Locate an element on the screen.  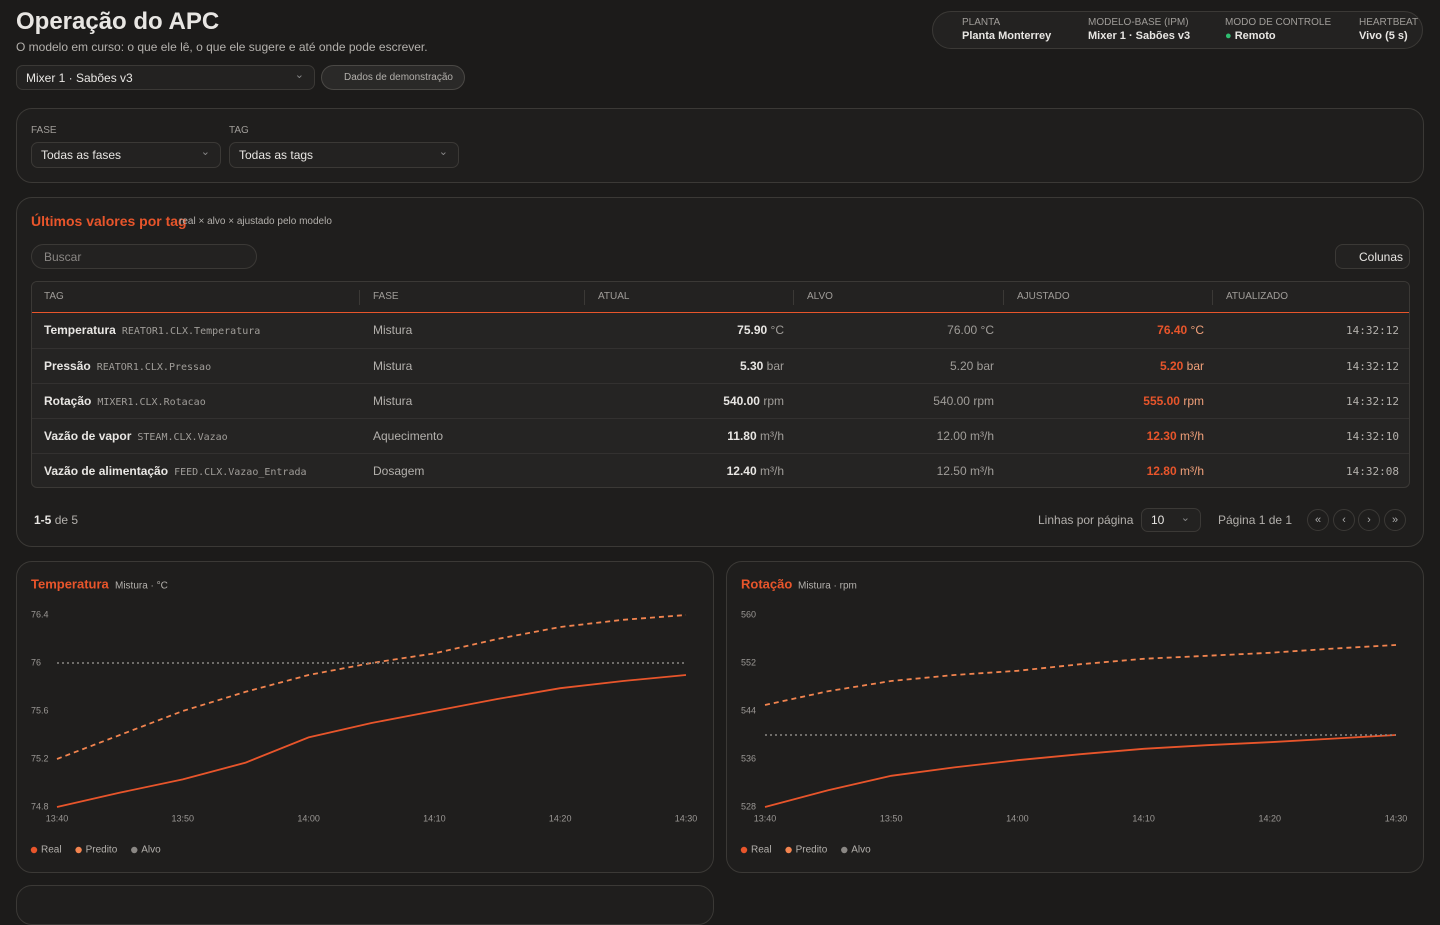
tag-name: Temperatura is located at coordinates (80, 330).